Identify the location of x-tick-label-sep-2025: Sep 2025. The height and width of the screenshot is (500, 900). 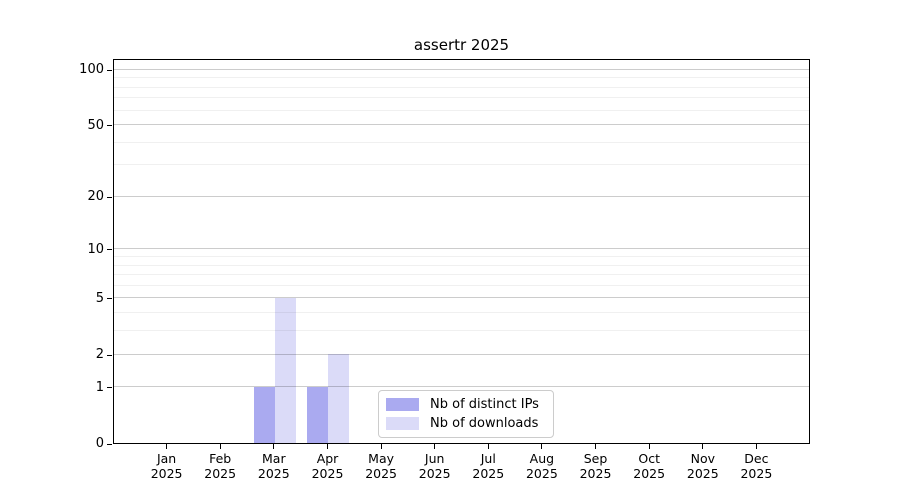
(595, 466).